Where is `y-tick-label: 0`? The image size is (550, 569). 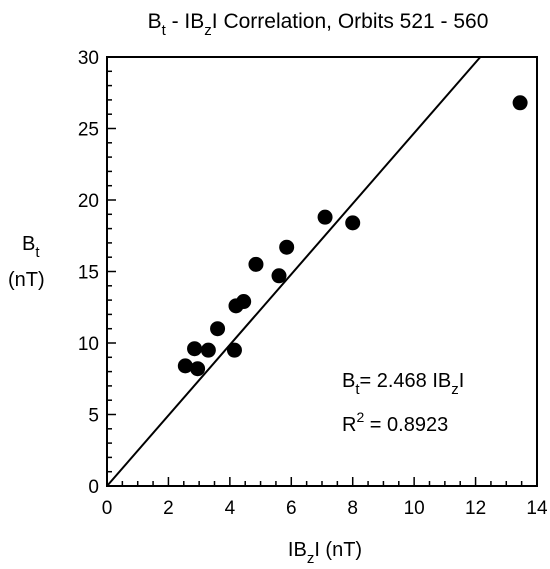
y-tick-label: 0 is located at coordinates (93, 487).